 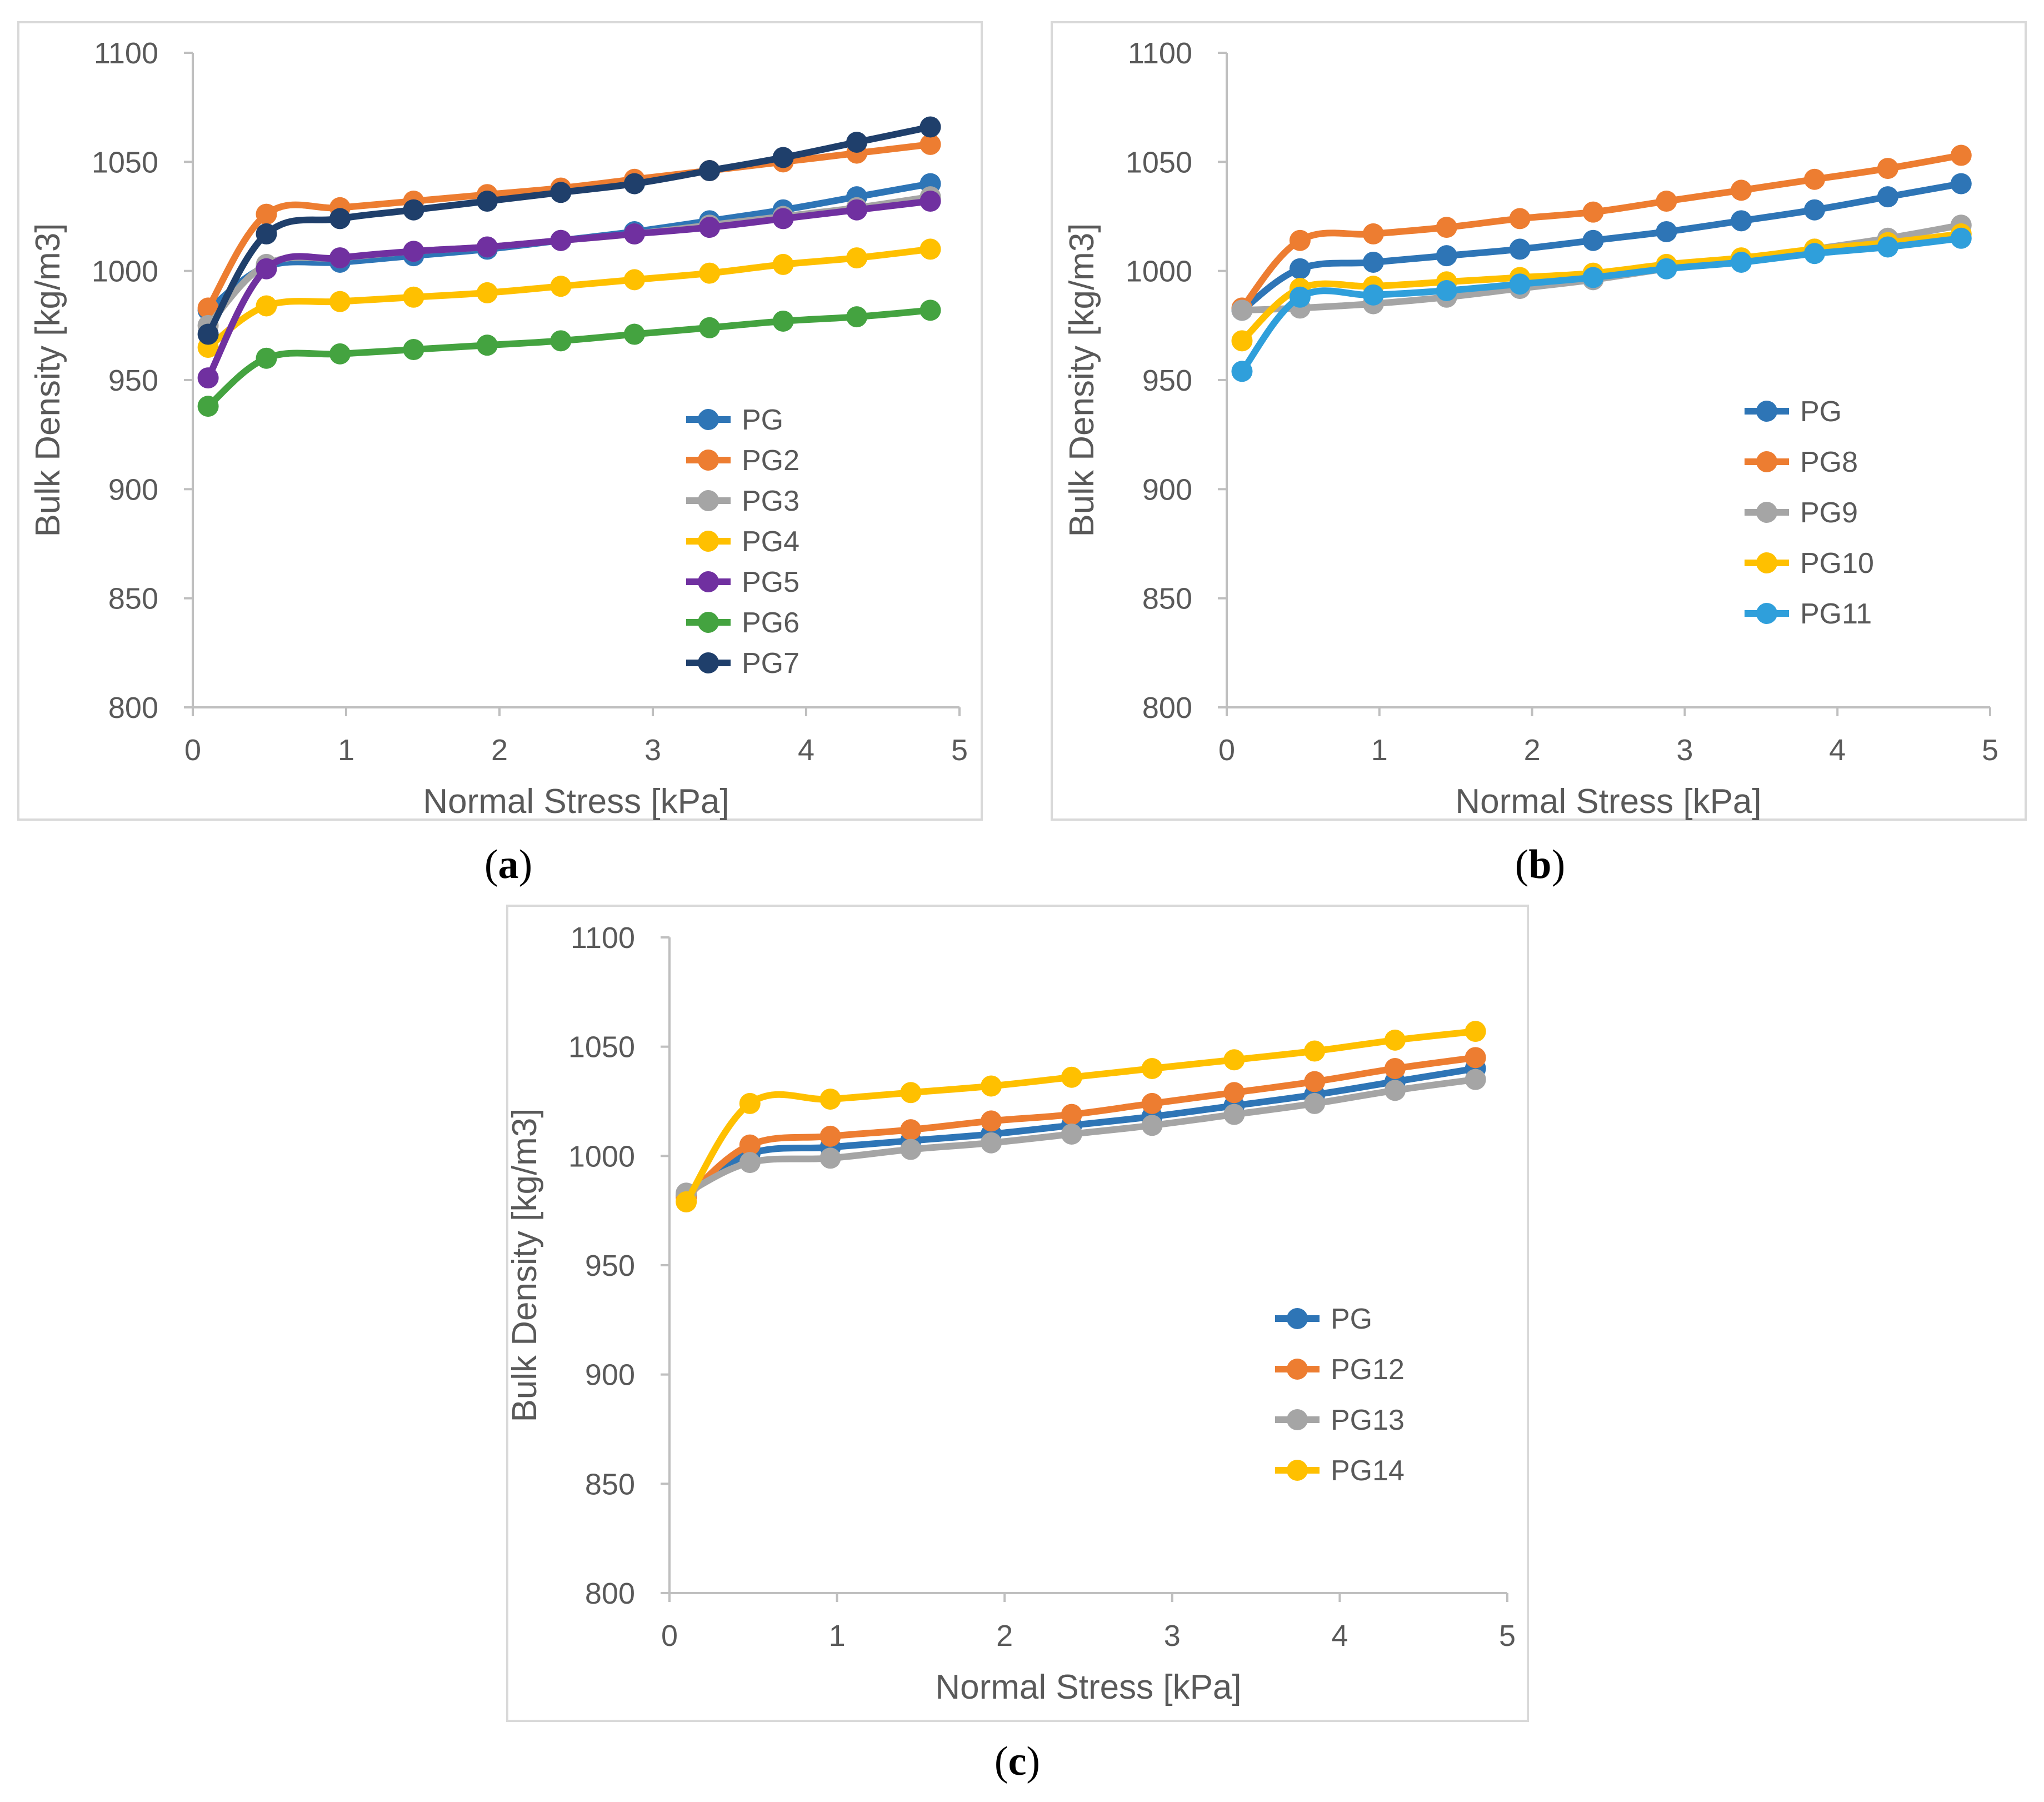 I want to click on legend-label: PG13, so click(x=1368, y=1420).